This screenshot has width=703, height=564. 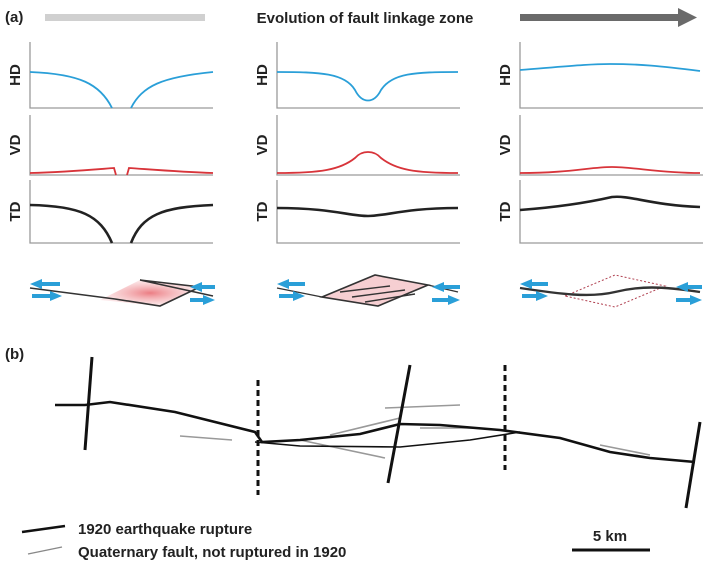 What do you see at coordinates (212, 552) in the screenshot?
I see `legend-text: Quaternary fault, not ruptured in 1920` at bounding box center [212, 552].